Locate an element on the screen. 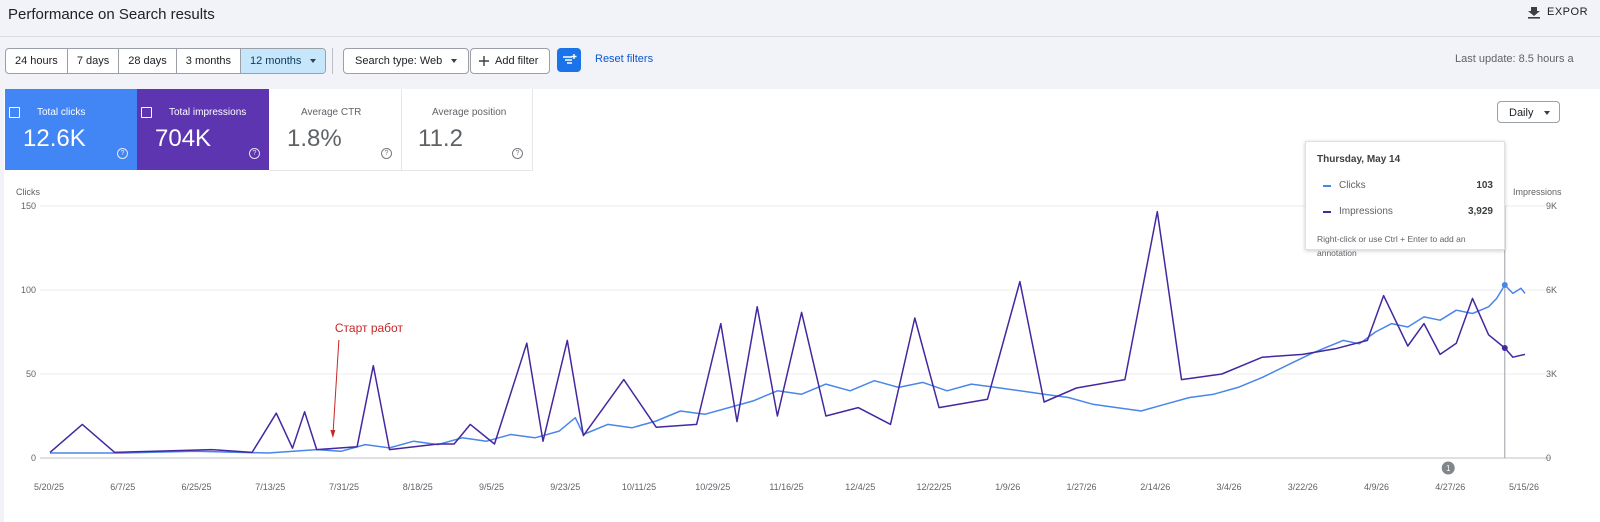  tooltip-row-clicks: Clicks 103 is located at coordinates (1405, 187).